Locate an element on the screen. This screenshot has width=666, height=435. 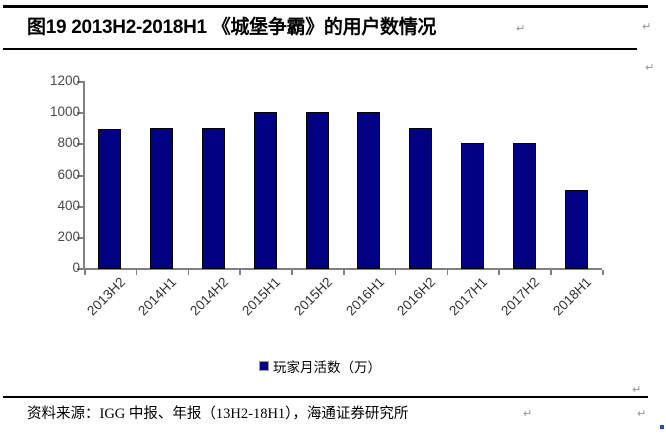
bar-2016H1 is located at coordinates (369, 190).